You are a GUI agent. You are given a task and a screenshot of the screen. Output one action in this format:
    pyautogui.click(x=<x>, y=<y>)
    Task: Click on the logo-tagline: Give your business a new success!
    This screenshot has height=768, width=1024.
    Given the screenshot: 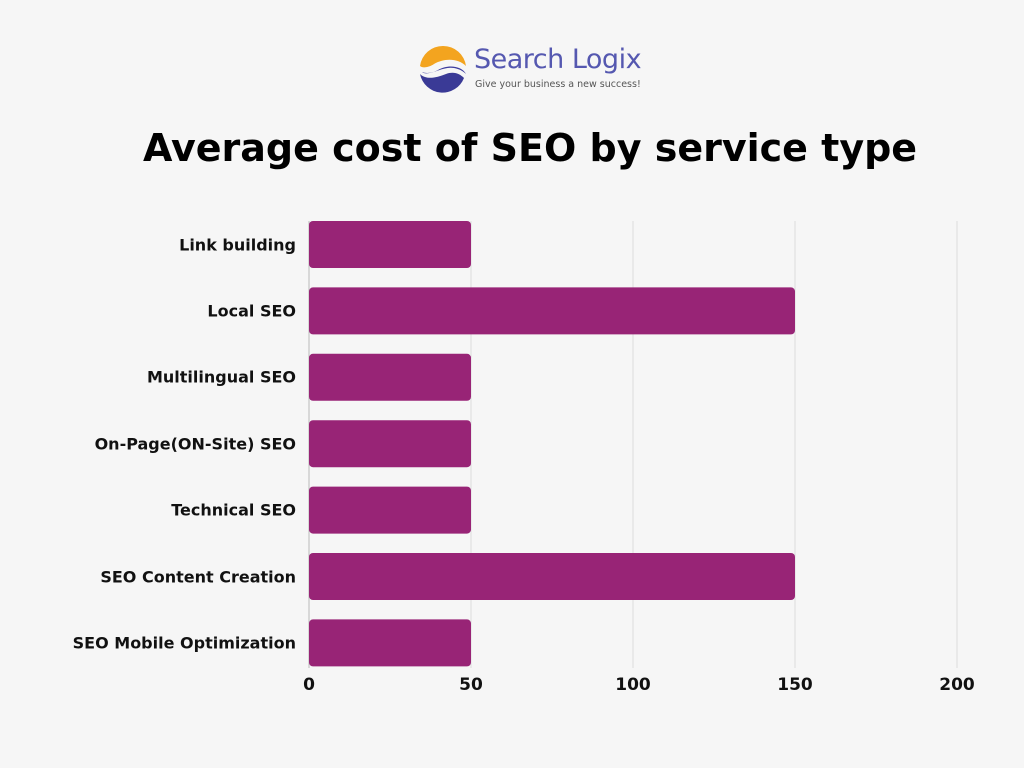 What is the action you would take?
    pyautogui.click(x=558, y=84)
    